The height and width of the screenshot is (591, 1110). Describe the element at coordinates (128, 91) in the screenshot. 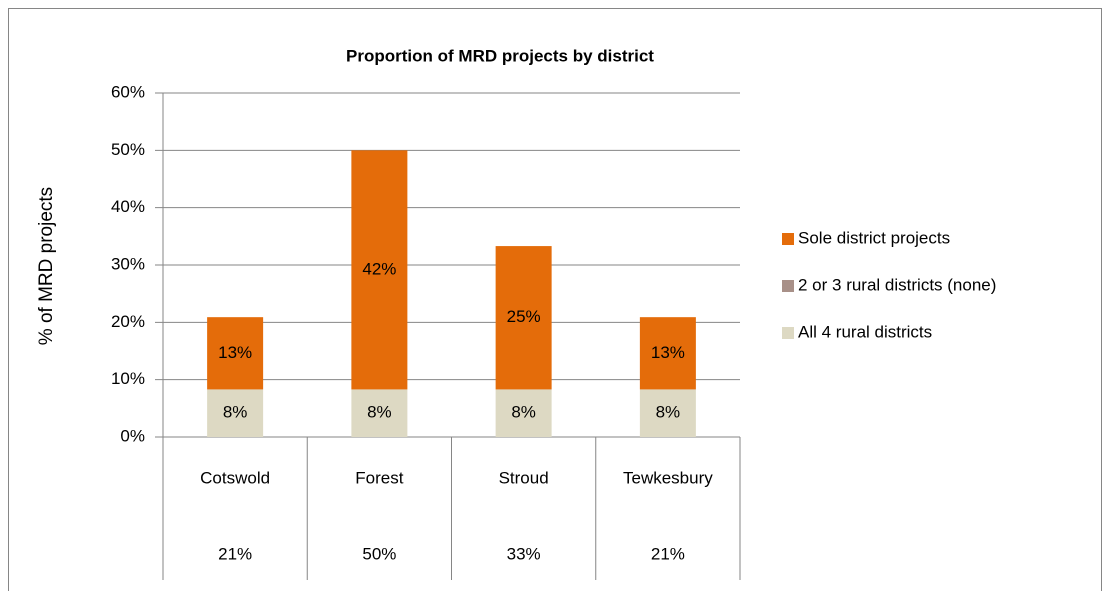

I see `y-tick-label: 60%` at that location.